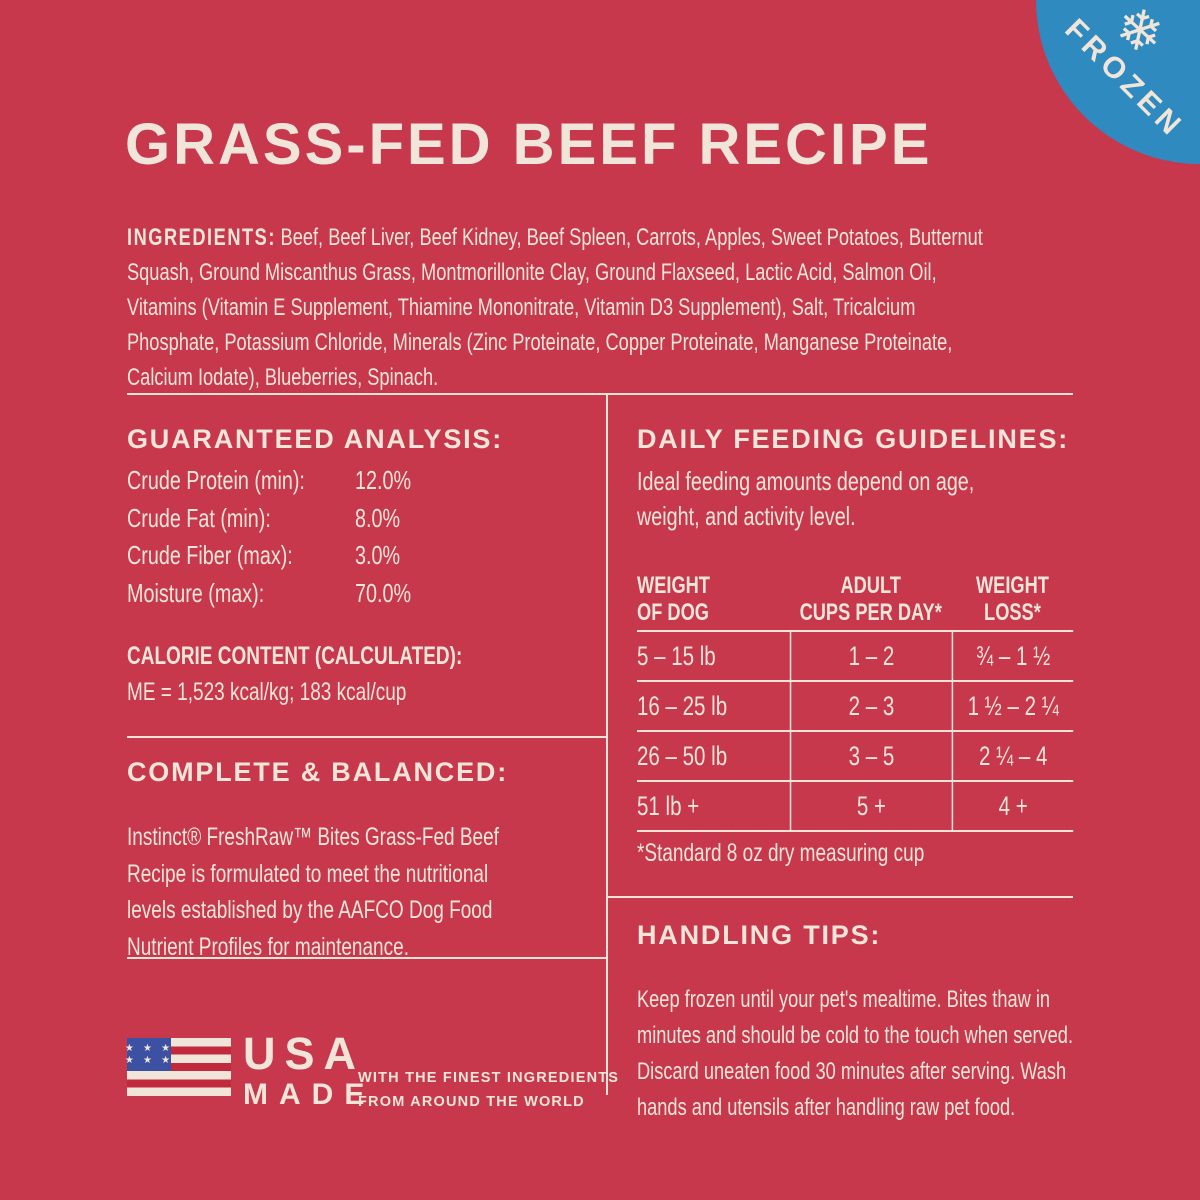 This screenshot has width=1200, height=1200. Describe the element at coordinates (315, 439) in the screenshot. I see `guaranteed-analysis-heading: GUARANTEED ANALYSIS:` at that location.